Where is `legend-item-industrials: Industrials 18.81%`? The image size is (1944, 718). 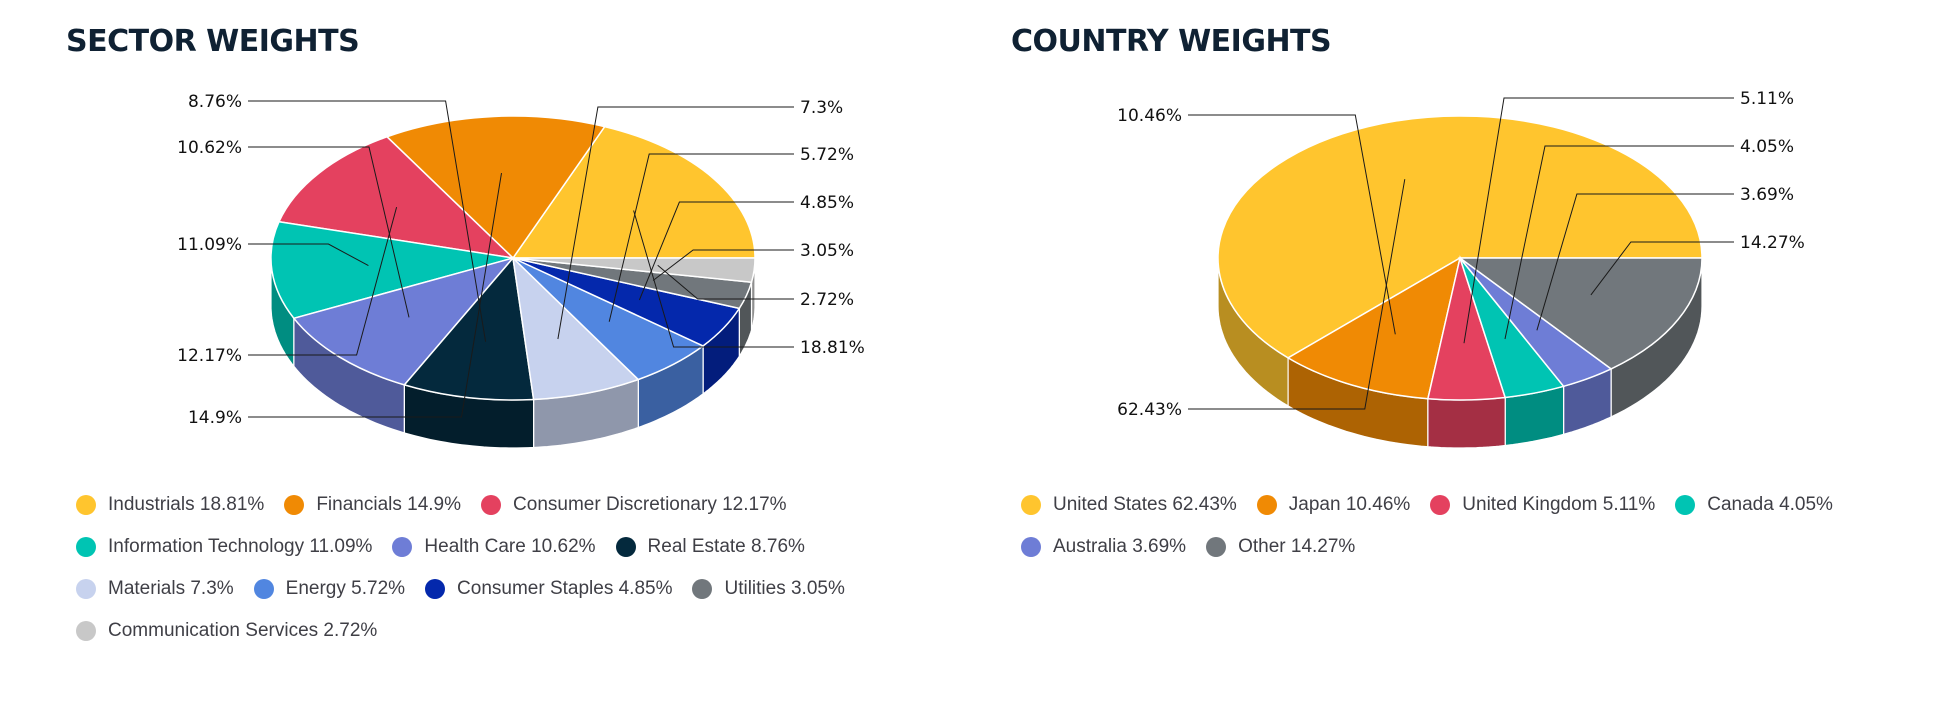
legend-item-industrials: Industrials 18.81% is located at coordinates (170, 505).